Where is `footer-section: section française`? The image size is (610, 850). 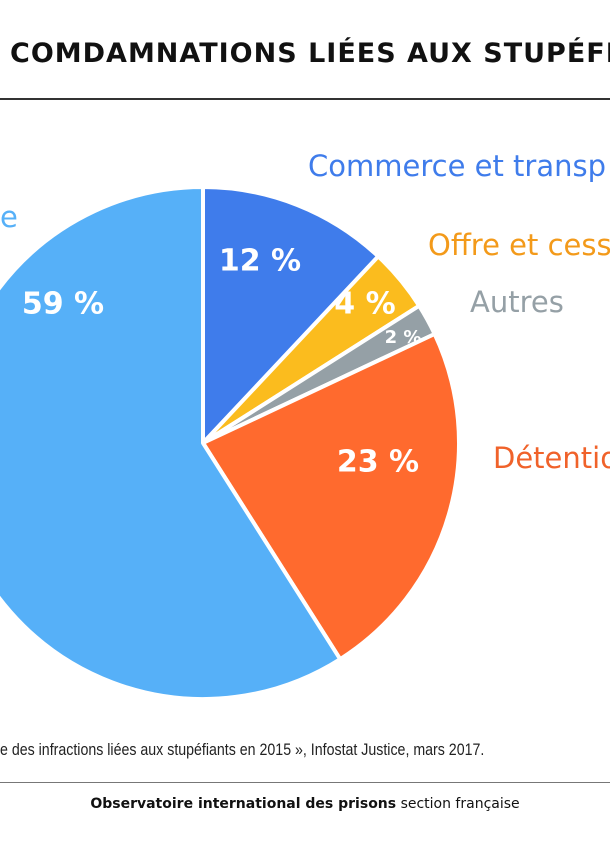
footer-section: section française is located at coordinates (460, 804).